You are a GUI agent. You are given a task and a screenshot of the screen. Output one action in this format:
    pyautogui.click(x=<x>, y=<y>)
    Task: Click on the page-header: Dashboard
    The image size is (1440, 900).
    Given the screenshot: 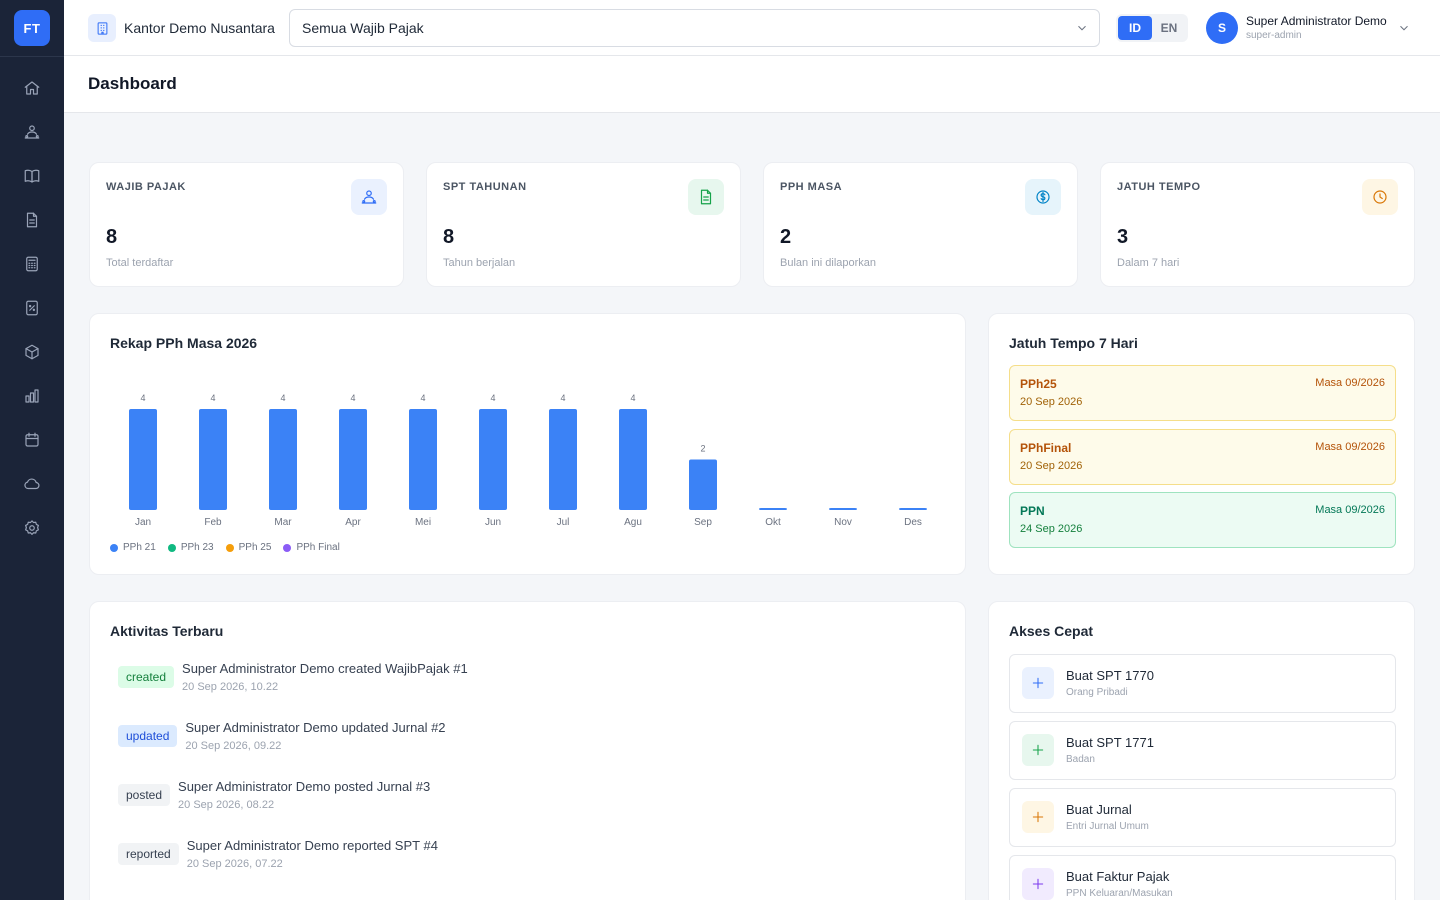 What is the action you would take?
    pyautogui.click(x=752, y=84)
    